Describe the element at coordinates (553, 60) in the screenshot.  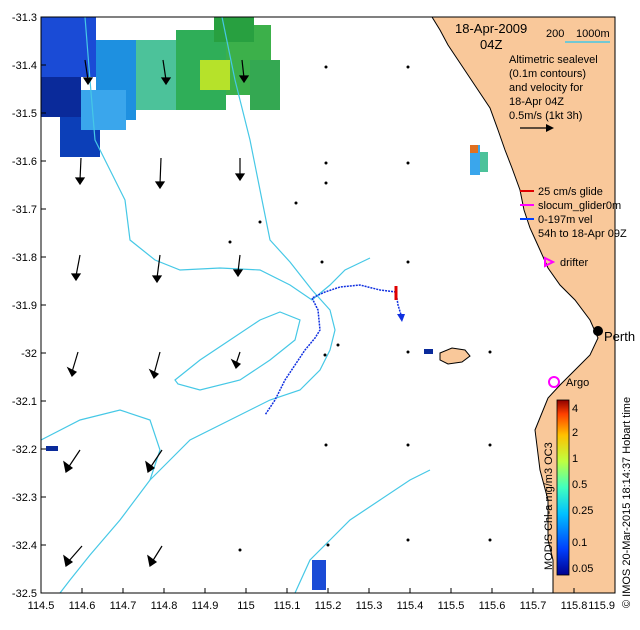
I see `altimetry-line: Altimetric sealevel` at that location.